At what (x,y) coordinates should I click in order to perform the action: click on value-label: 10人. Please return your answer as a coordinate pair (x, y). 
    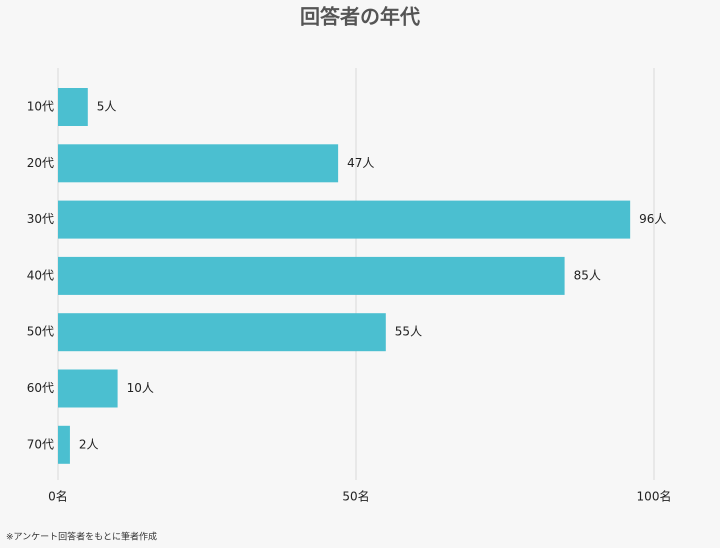
    Looking at the image, I should click on (140, 388).